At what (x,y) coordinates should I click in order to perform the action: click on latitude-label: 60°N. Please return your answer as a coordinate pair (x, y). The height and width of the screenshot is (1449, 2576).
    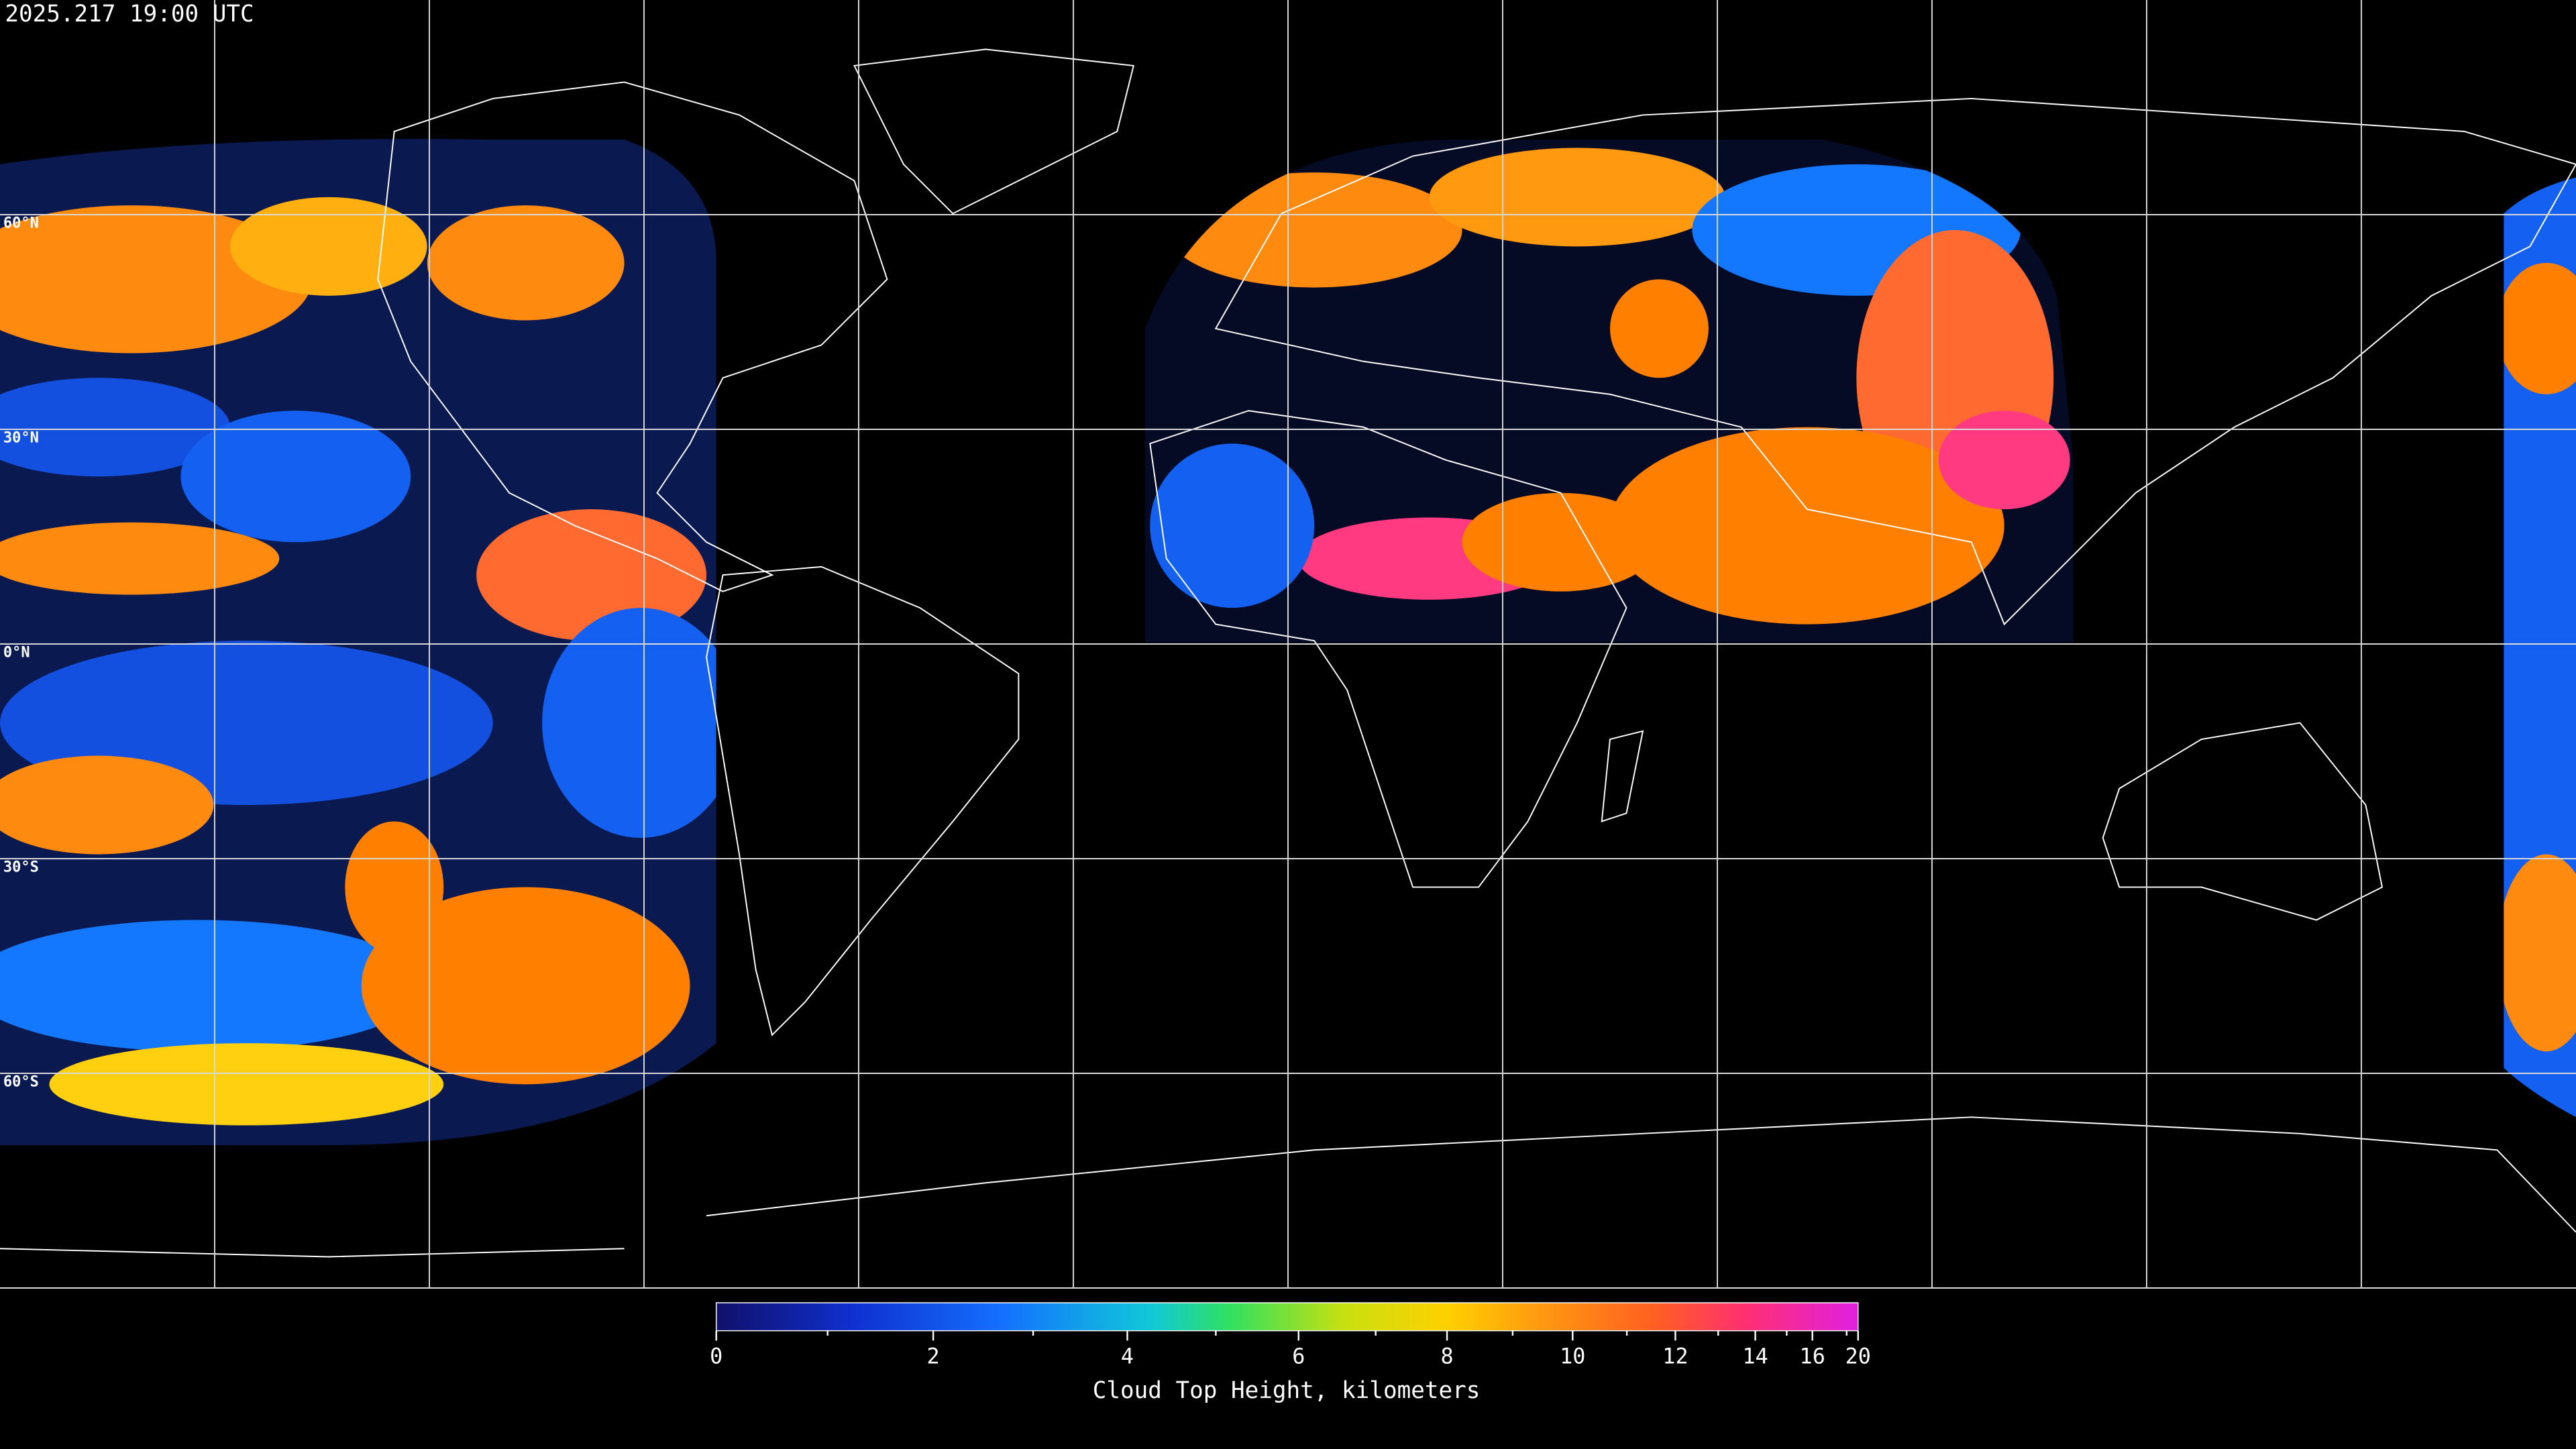
    Looking at the image, I should click on (21, 223).